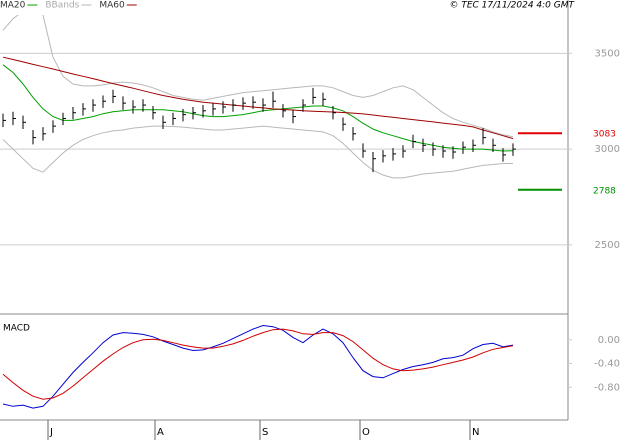 The image size is (627, 440). What do you see at coordinates (609, 340) in the screenshot?
I see `y-tick-label: 0.00` at bounding box center [609, 340].